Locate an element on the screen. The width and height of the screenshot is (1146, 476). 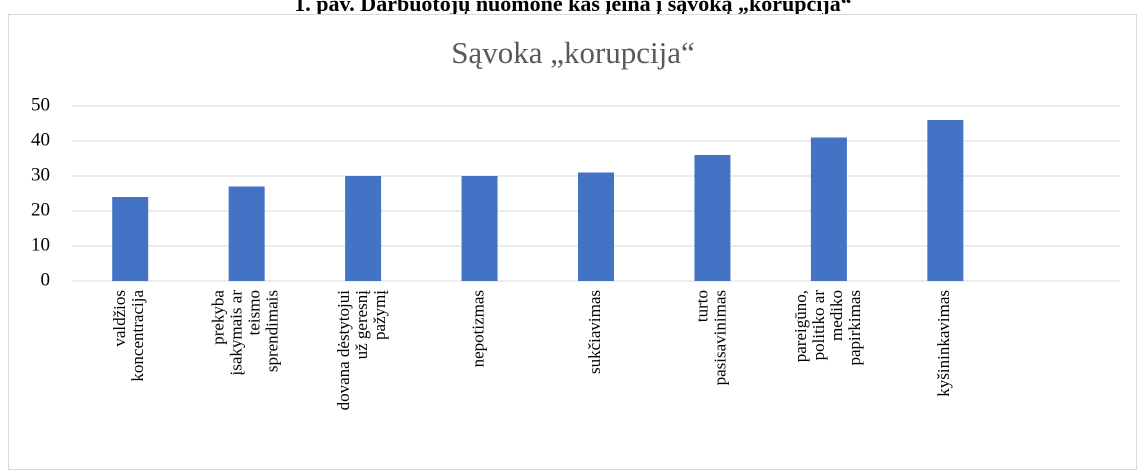
x-tick-label: koncentracija is located at coordinates (137, 336).